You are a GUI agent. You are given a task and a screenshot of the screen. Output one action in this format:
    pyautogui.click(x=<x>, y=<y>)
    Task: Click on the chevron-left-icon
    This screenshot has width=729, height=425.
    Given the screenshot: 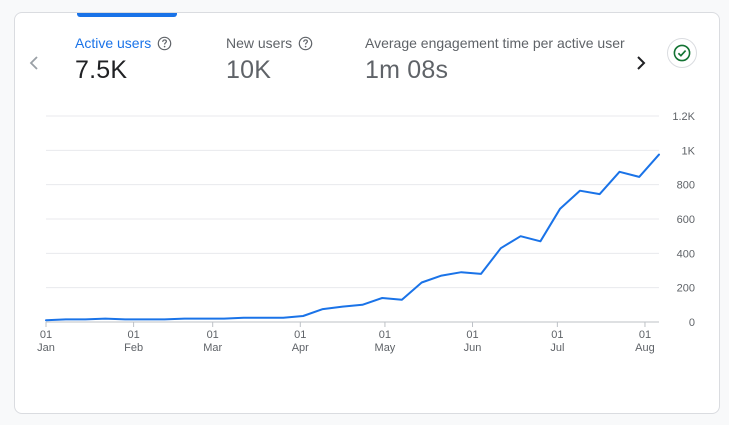 What is the action you would take?
    pyautogui.click(x=33, y=63)
    